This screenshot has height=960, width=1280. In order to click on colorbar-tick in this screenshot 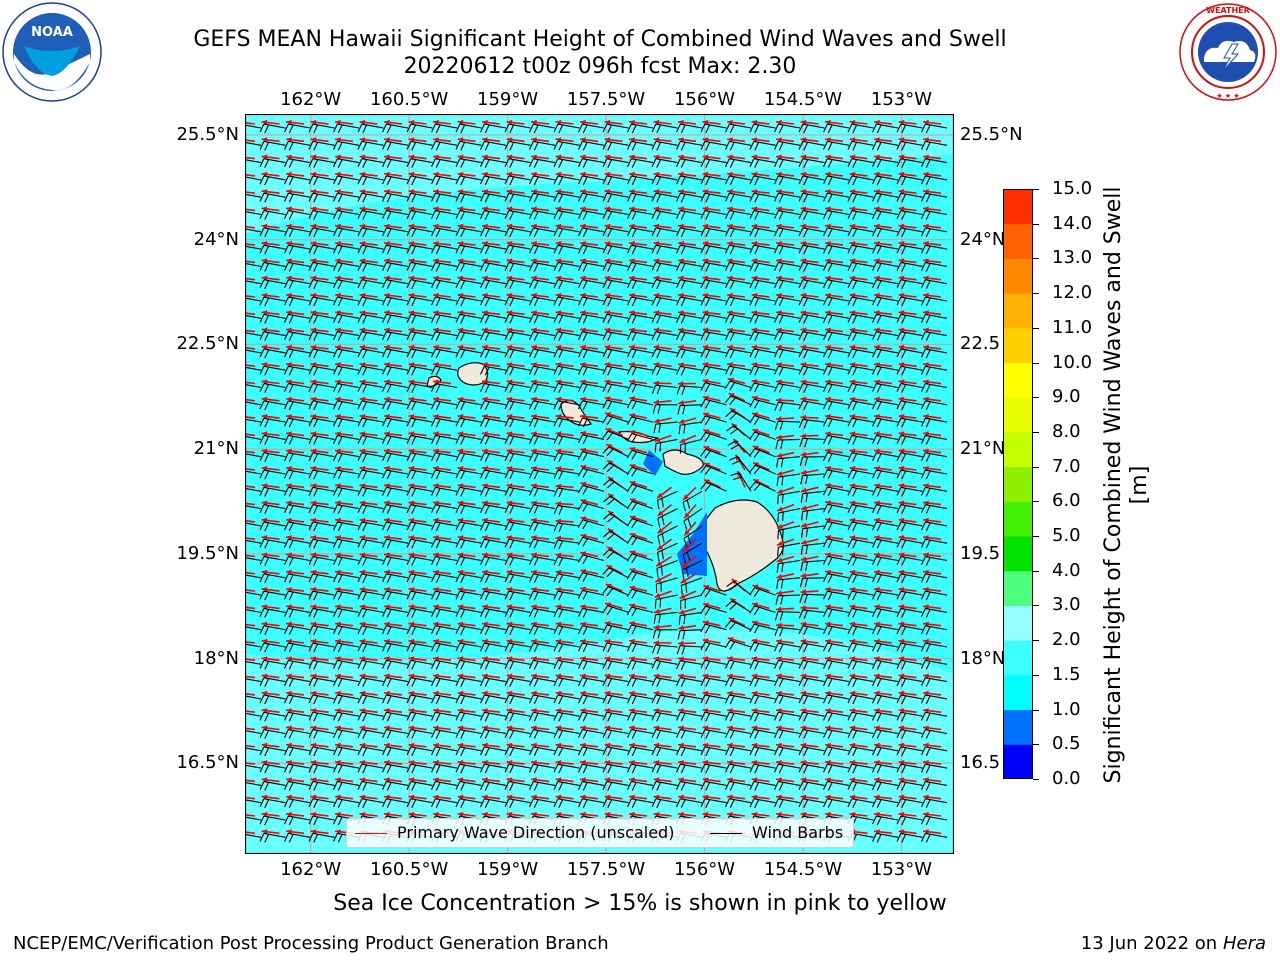, I will do `click(1036, 398)`.